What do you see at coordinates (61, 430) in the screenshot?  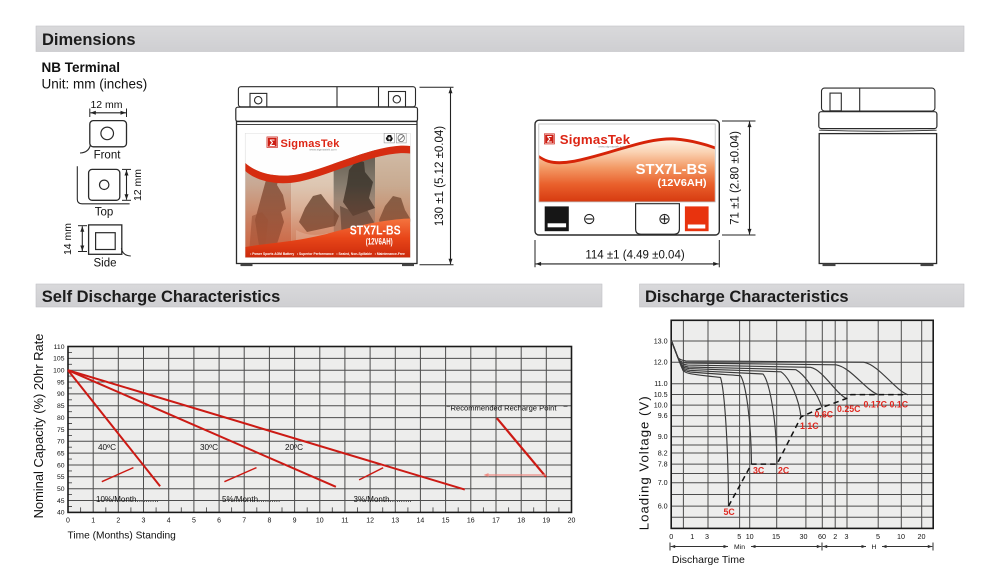 I see `svg-text: 75` at bounding box center [61, 430].